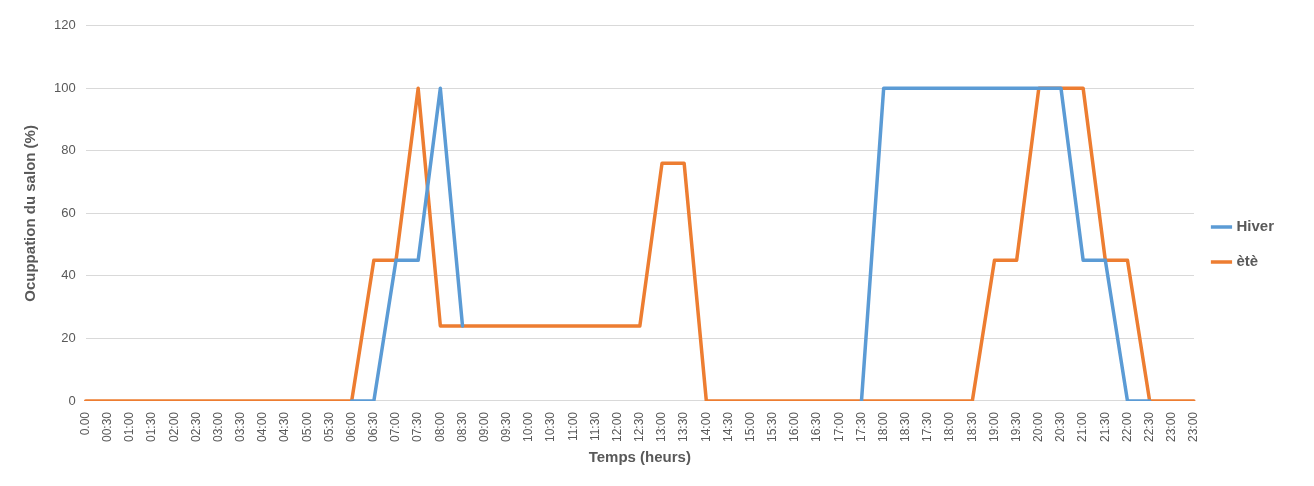 The width and height of the screenshot is (1314, 486). Describe the element at coordinates (85, 423) in the screenshot. I see `x-tick-label: 0.00` at that location.